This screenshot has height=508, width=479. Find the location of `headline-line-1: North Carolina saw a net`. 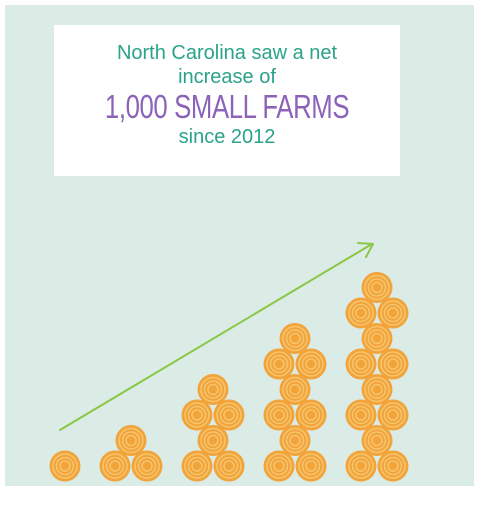

headline-line-1: North Carolina saw a net is located at coordinates (227, 53).